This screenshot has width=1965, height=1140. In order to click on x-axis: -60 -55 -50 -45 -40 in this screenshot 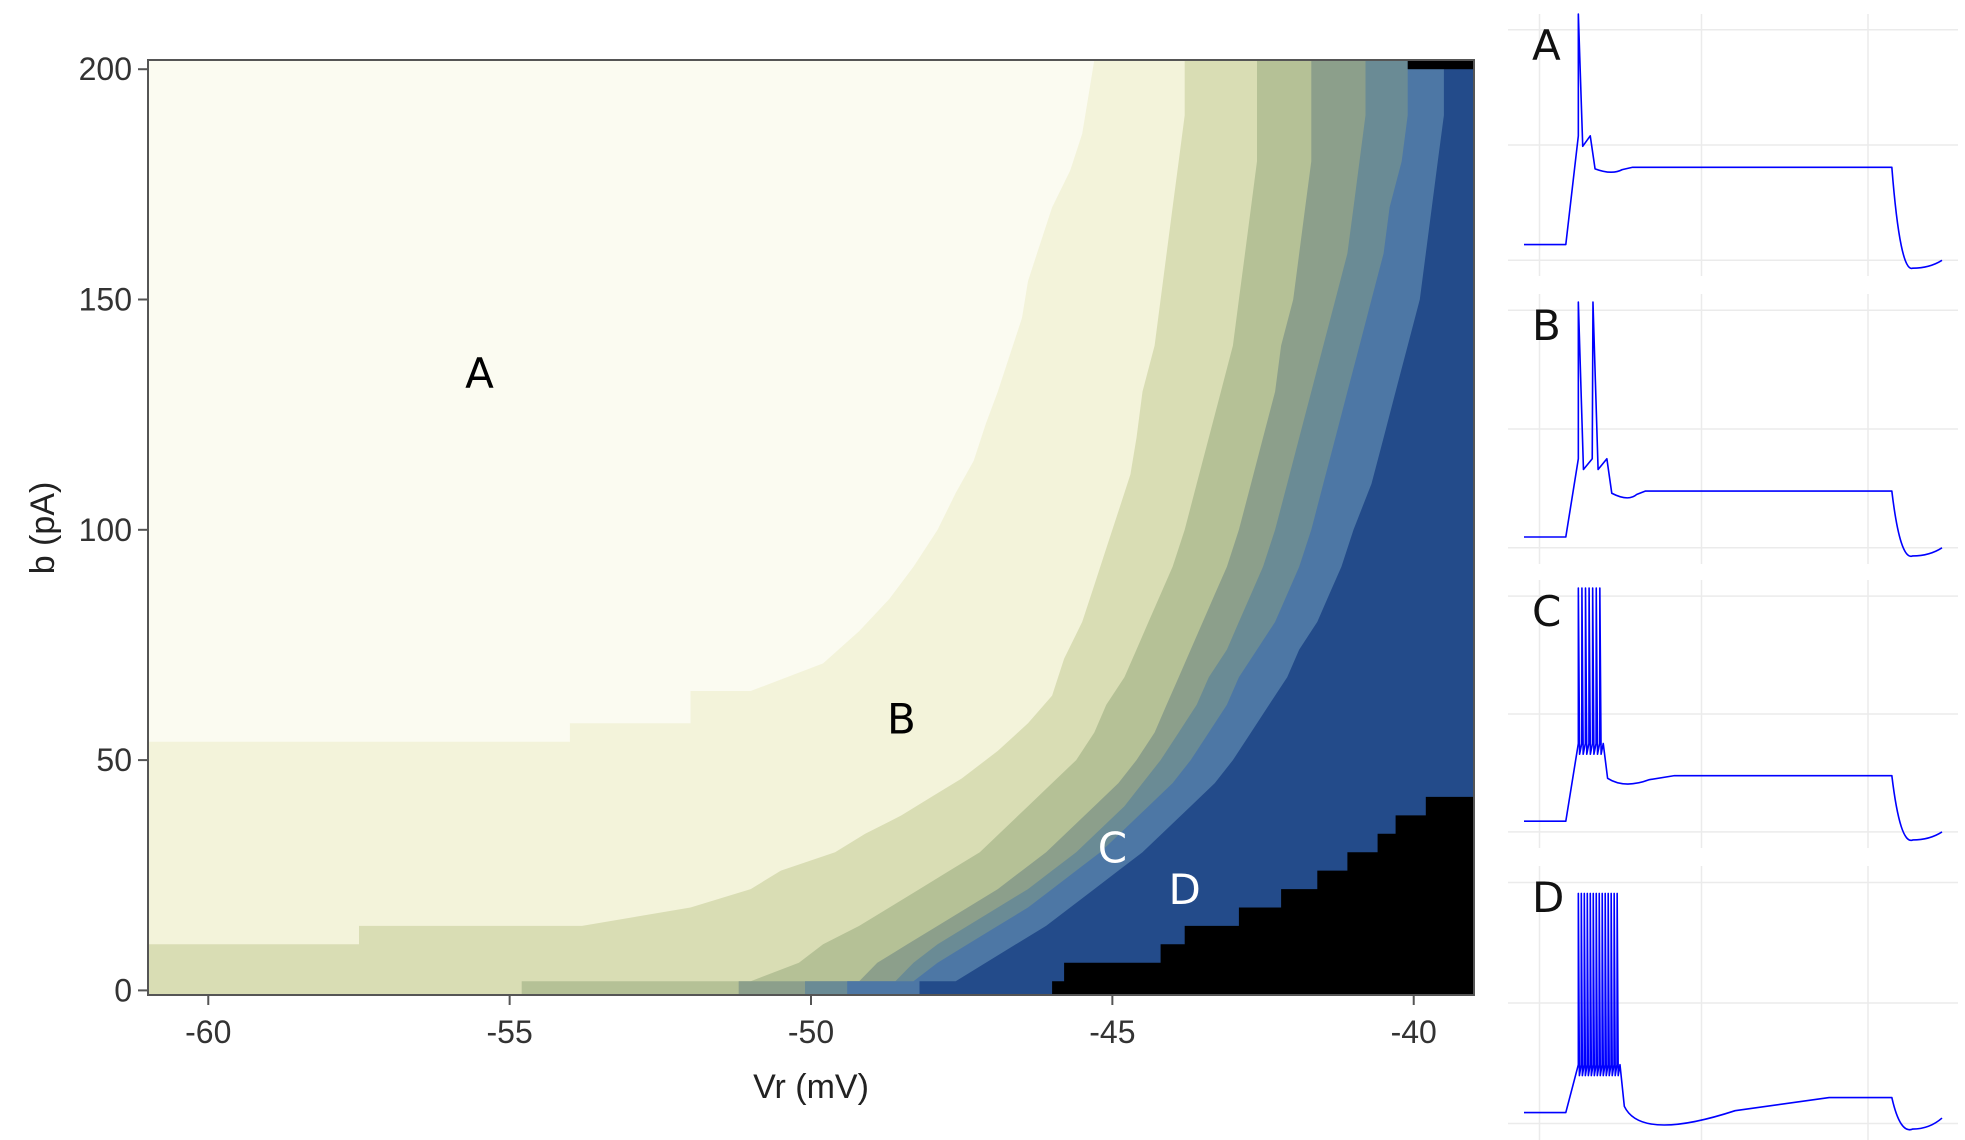, I will do `click(811, 1022)`.